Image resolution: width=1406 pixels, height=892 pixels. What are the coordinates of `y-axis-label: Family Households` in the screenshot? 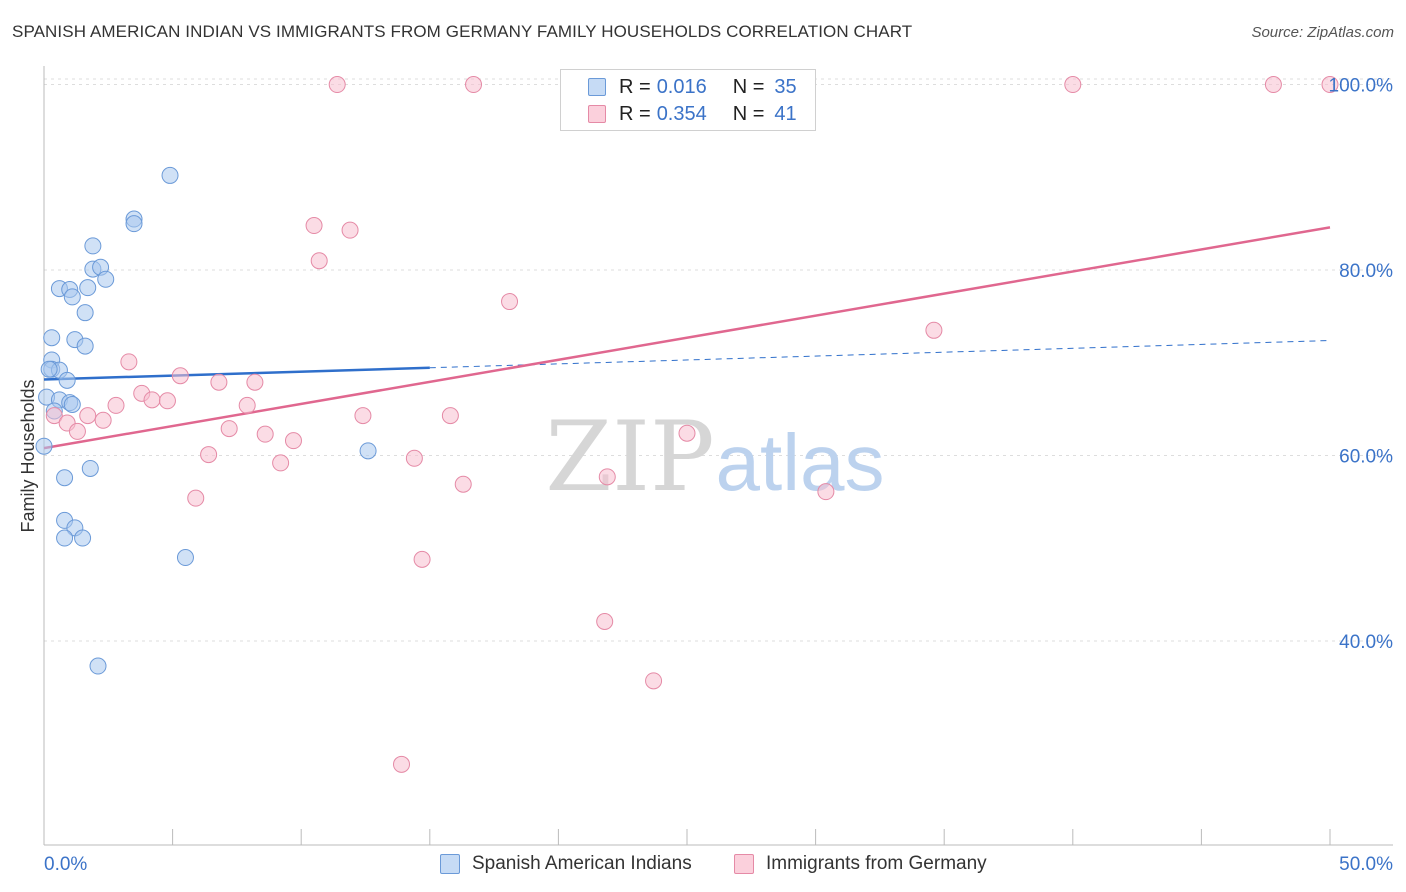 It's located at (28, 455).